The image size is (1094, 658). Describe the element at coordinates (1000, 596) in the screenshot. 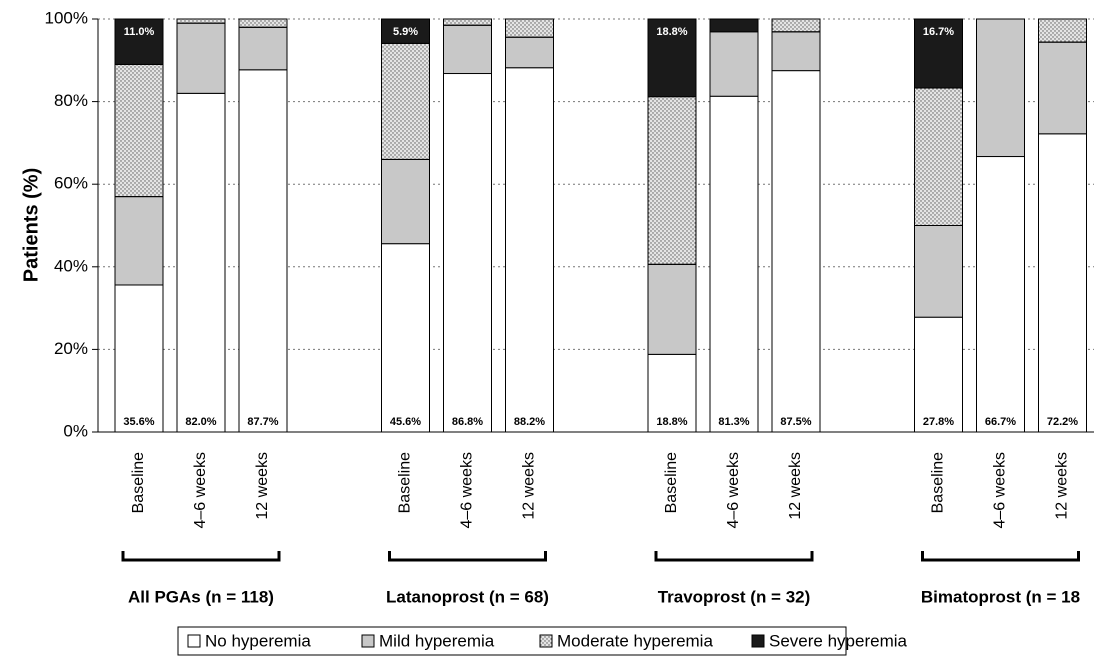

I see `group-label: Bimatoprost (n = 18` at that location.